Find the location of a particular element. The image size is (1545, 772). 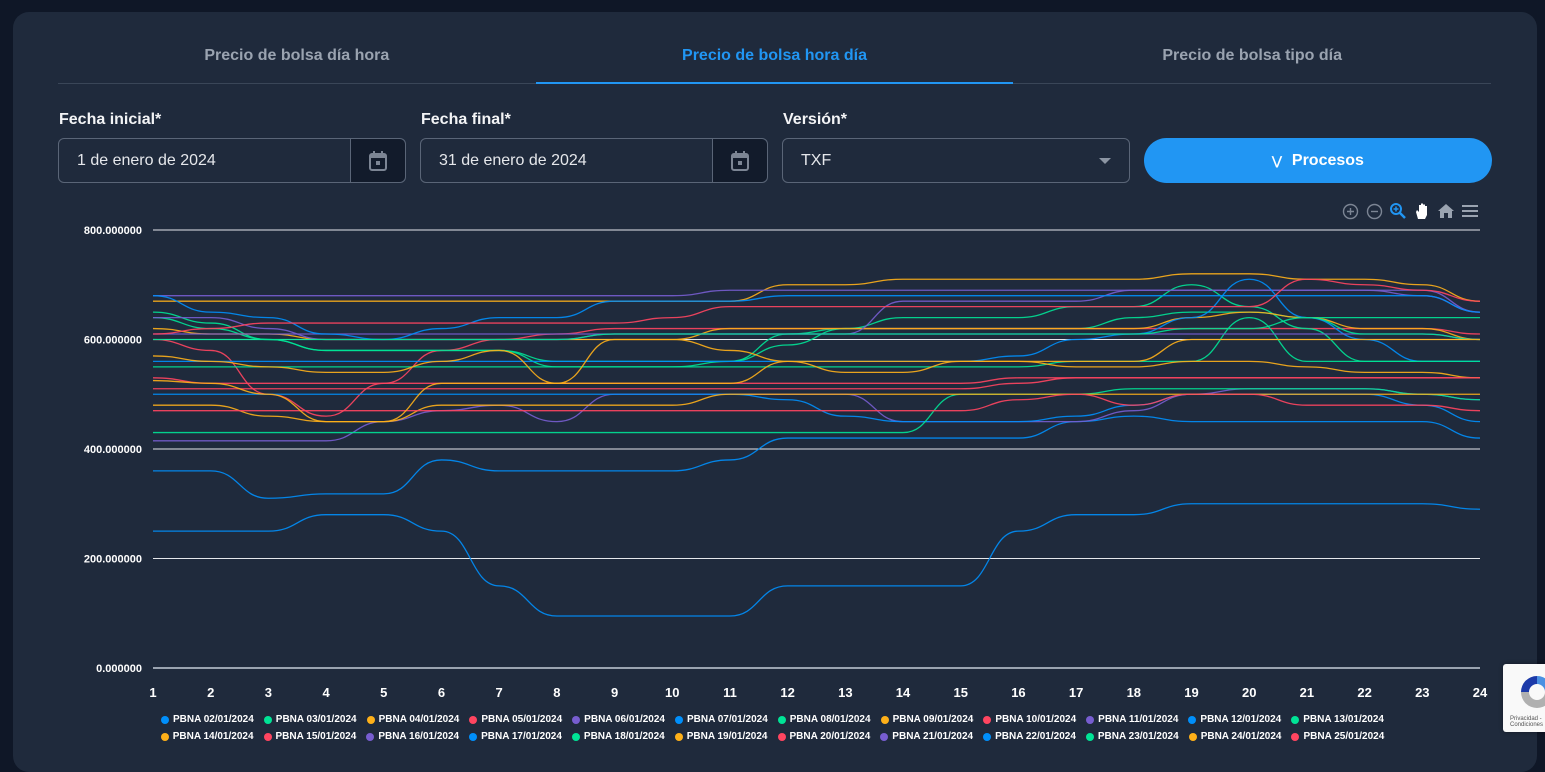

legend-label: PBNA 15/01/2024 is located at coordinates (316, 736).